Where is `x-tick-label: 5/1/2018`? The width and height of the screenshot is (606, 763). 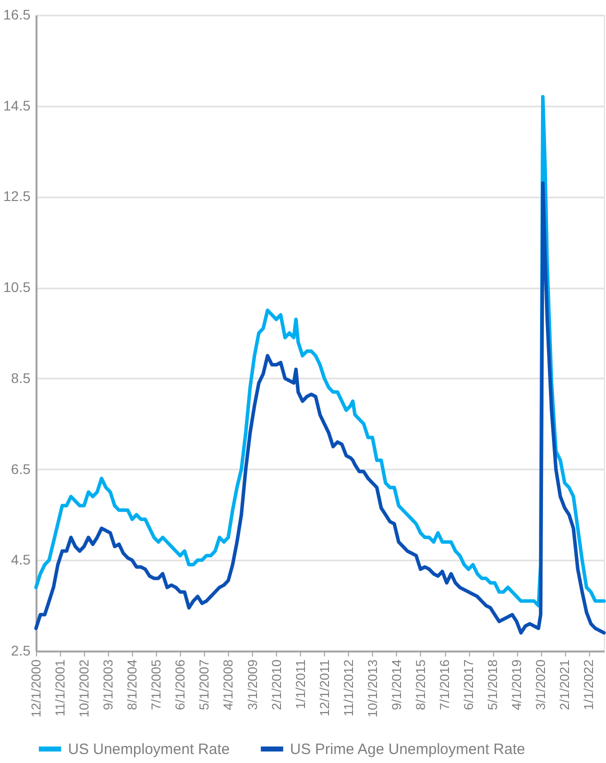 x-tick-label: 5/1/2018 is located at coordinates (492, 685).